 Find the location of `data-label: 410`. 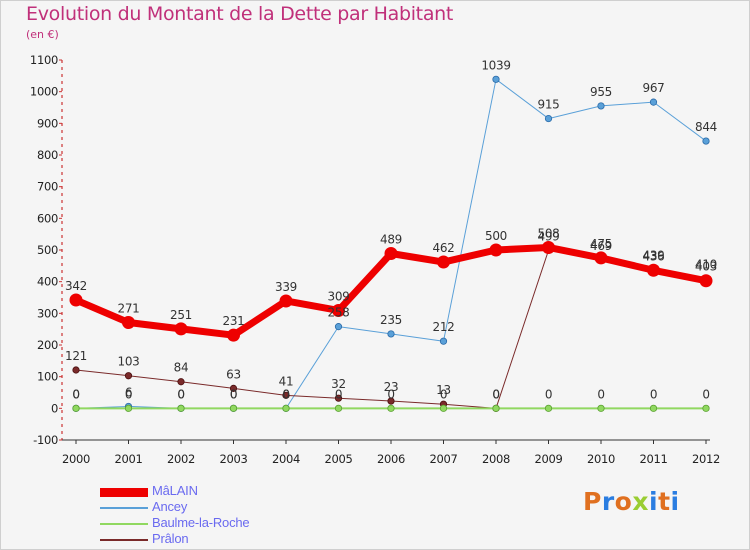

data-label: 410 is located at coordinates (706, 265).